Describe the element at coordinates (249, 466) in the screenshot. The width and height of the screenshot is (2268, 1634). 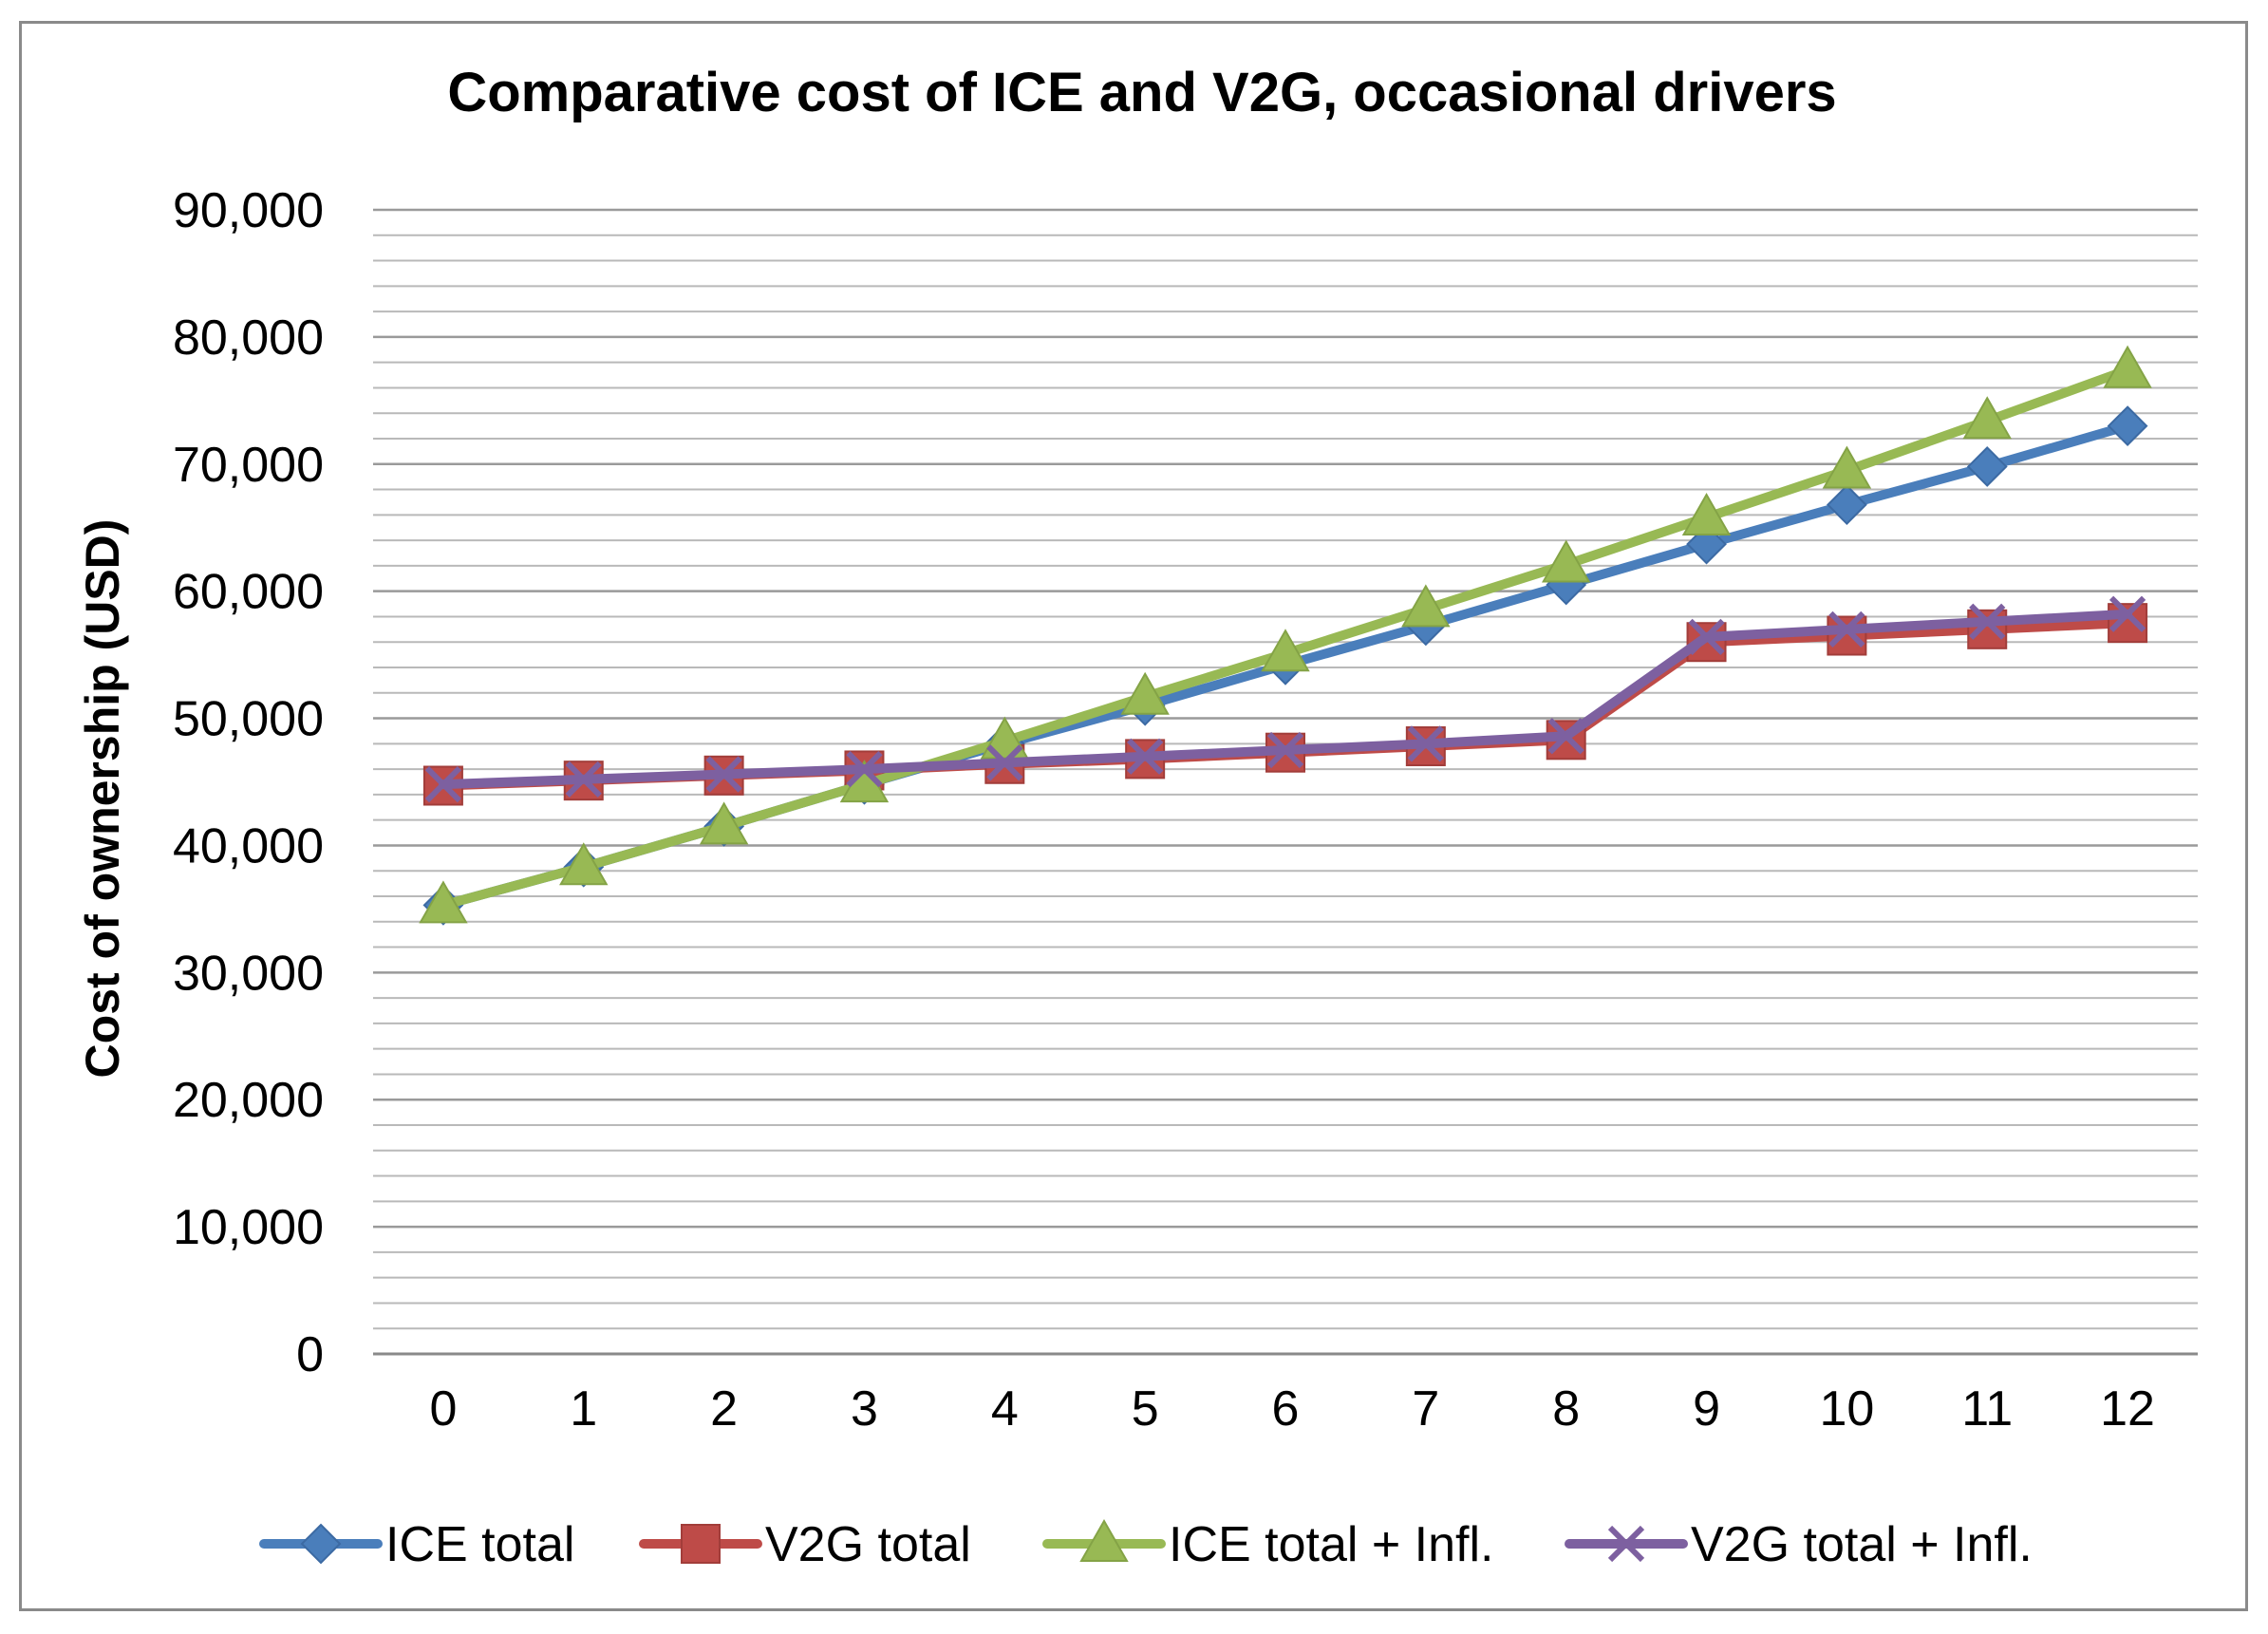
I see `y-tick-label: 70,000` at that location.